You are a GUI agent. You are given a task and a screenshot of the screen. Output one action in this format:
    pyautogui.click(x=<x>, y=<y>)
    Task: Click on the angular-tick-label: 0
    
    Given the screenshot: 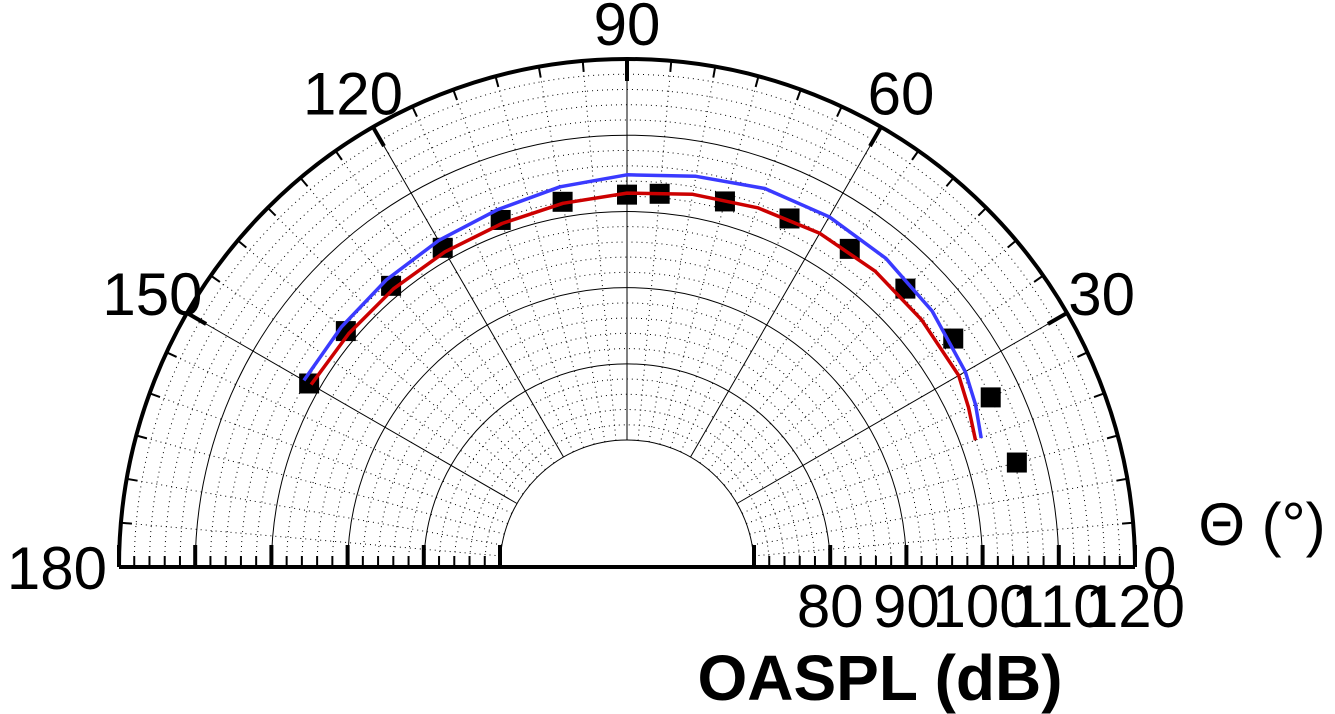 What is the action you would take?
    pyautogui.click(x=1159, y=568)
    